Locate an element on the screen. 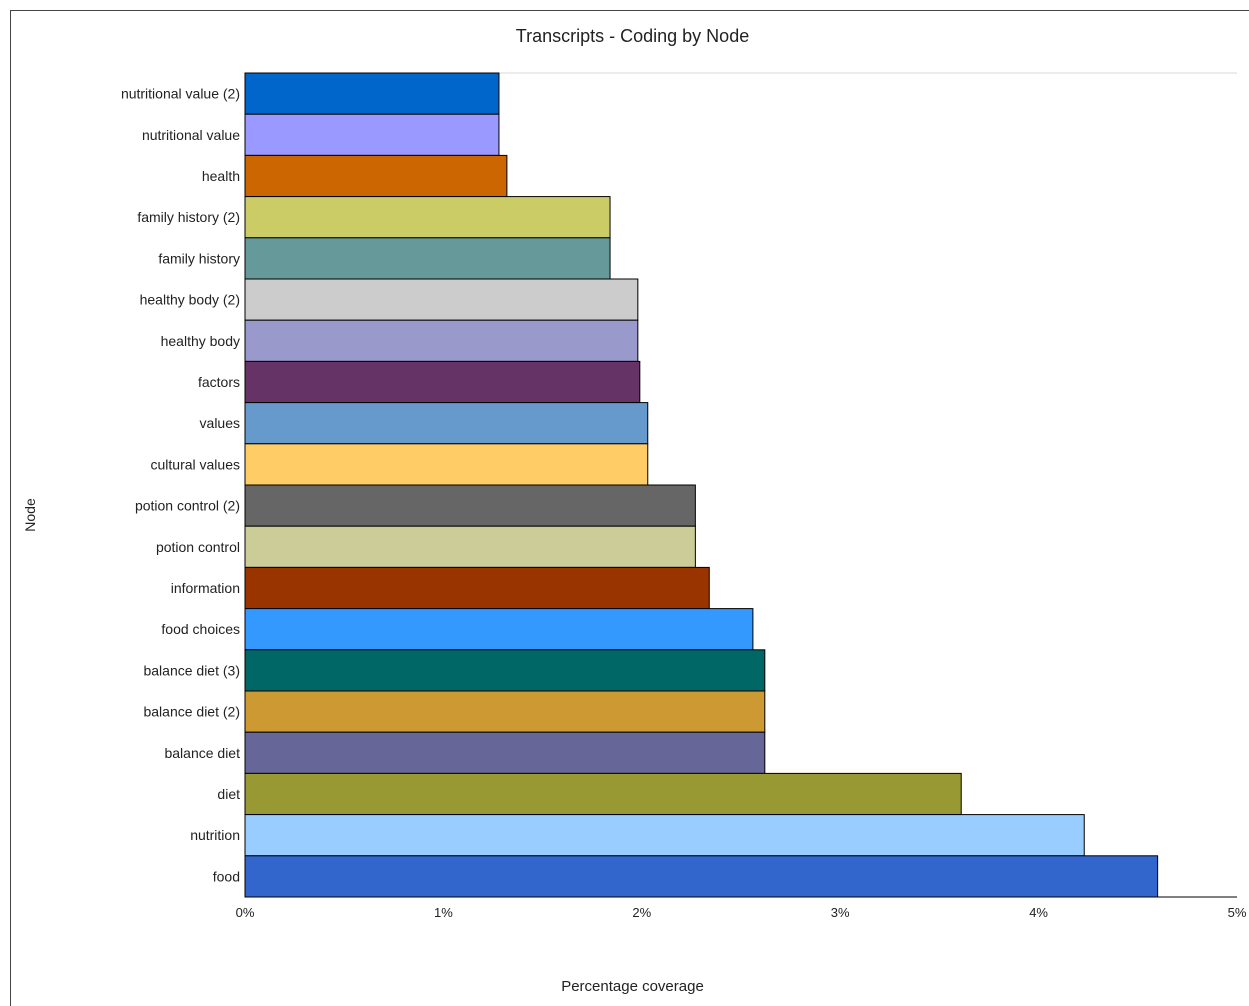 This screenshot has height=1006, width=1249. y-tick-label: balance diet (2) is located at coordinates (191, 712).